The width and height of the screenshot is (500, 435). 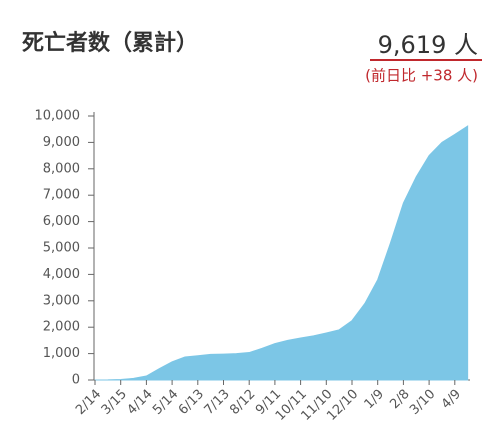 What do you see at coordinates (61, 274) in the screenshot?
I see `y-tick-label: 4,000` at bounding box center [61, 274].